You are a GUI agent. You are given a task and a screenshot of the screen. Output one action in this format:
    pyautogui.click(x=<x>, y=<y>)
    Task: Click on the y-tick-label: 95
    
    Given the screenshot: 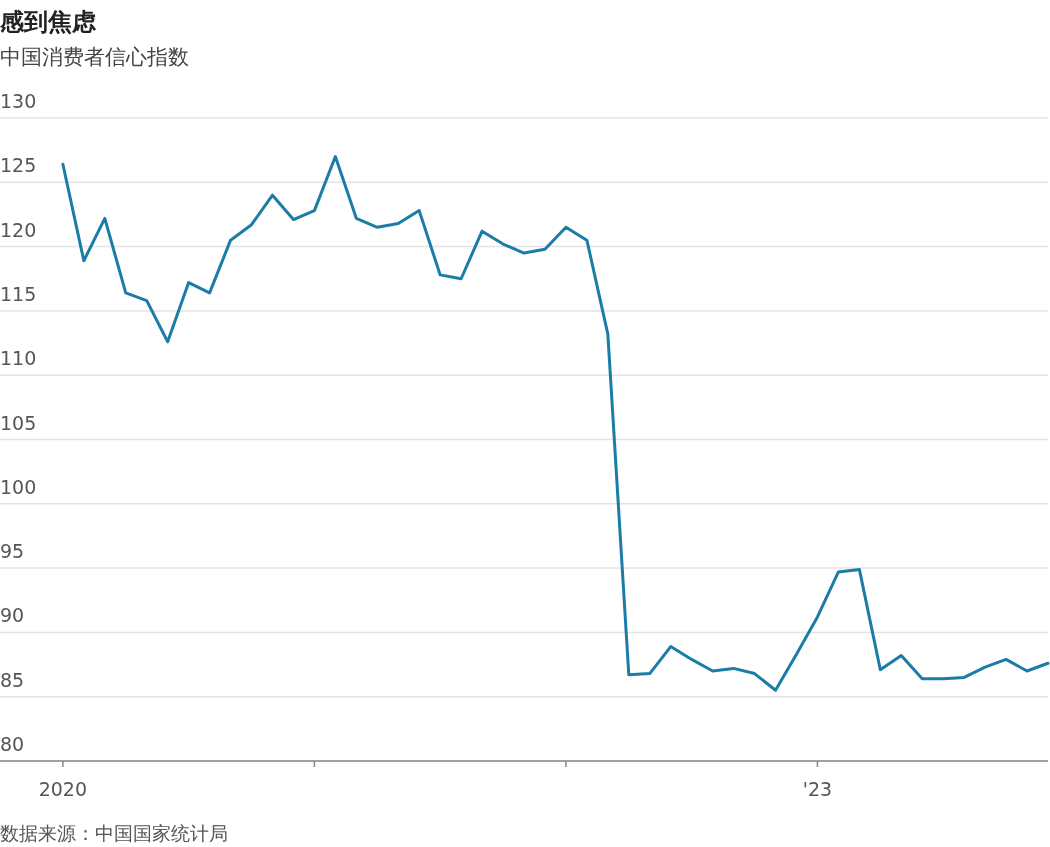 What is the action you would take?
    pyautogui.click(x=12, y=551)
    